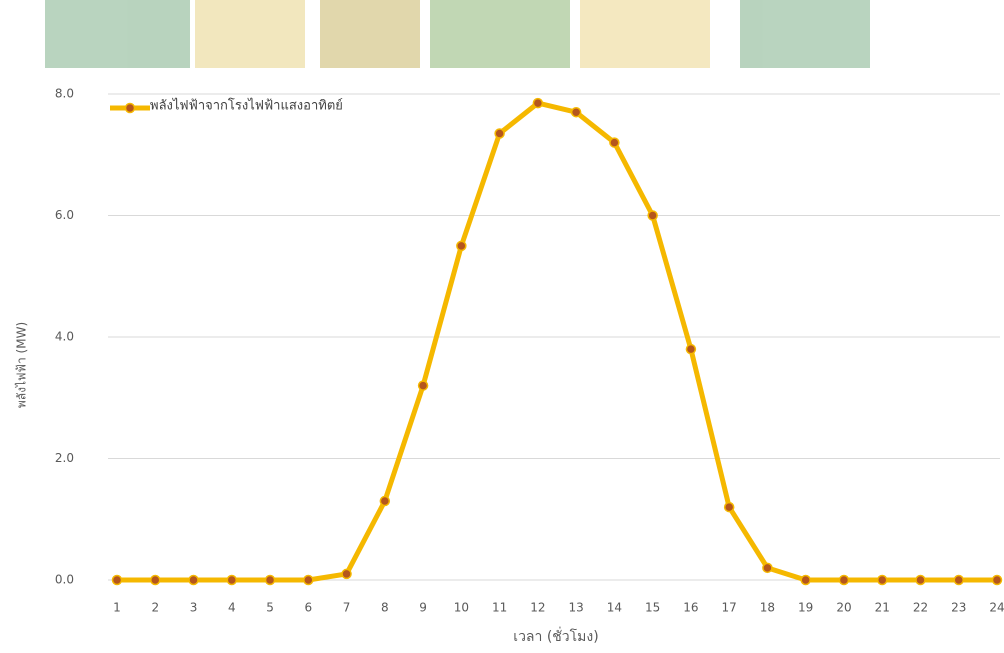 This screenshot has width=1004, height=653. I want to click on x-tick-label: 5, so click(270, 608).